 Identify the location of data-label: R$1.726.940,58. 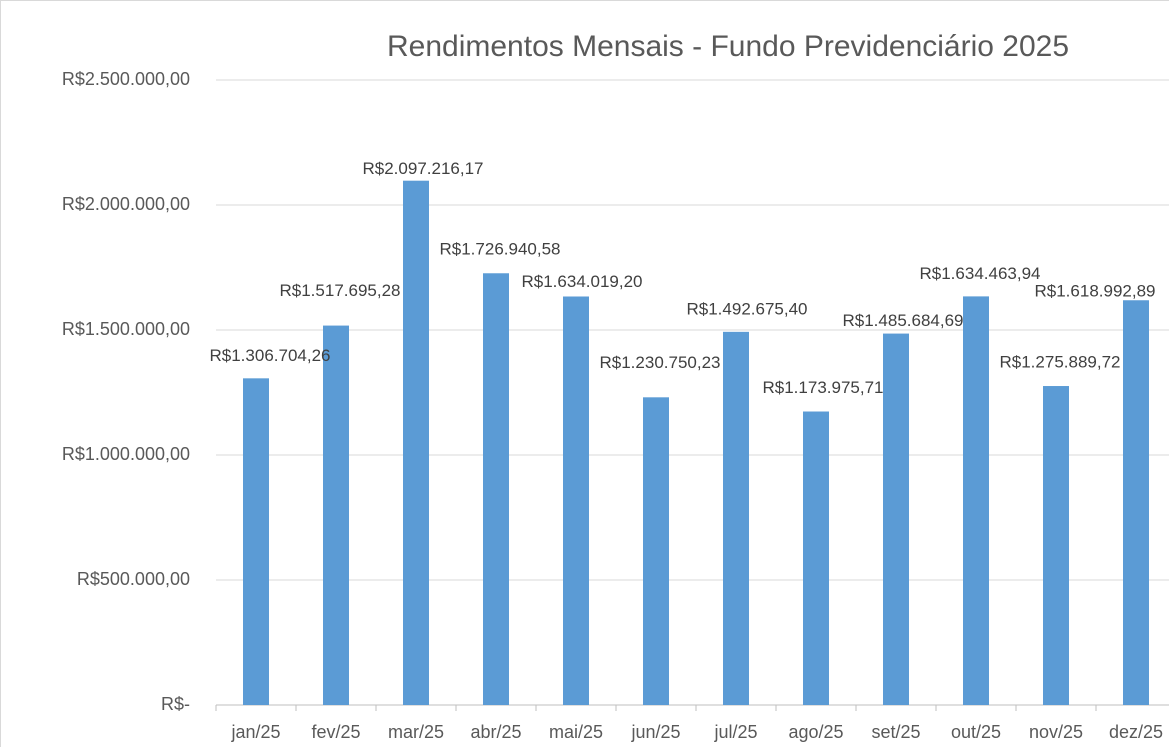
(500, 249).